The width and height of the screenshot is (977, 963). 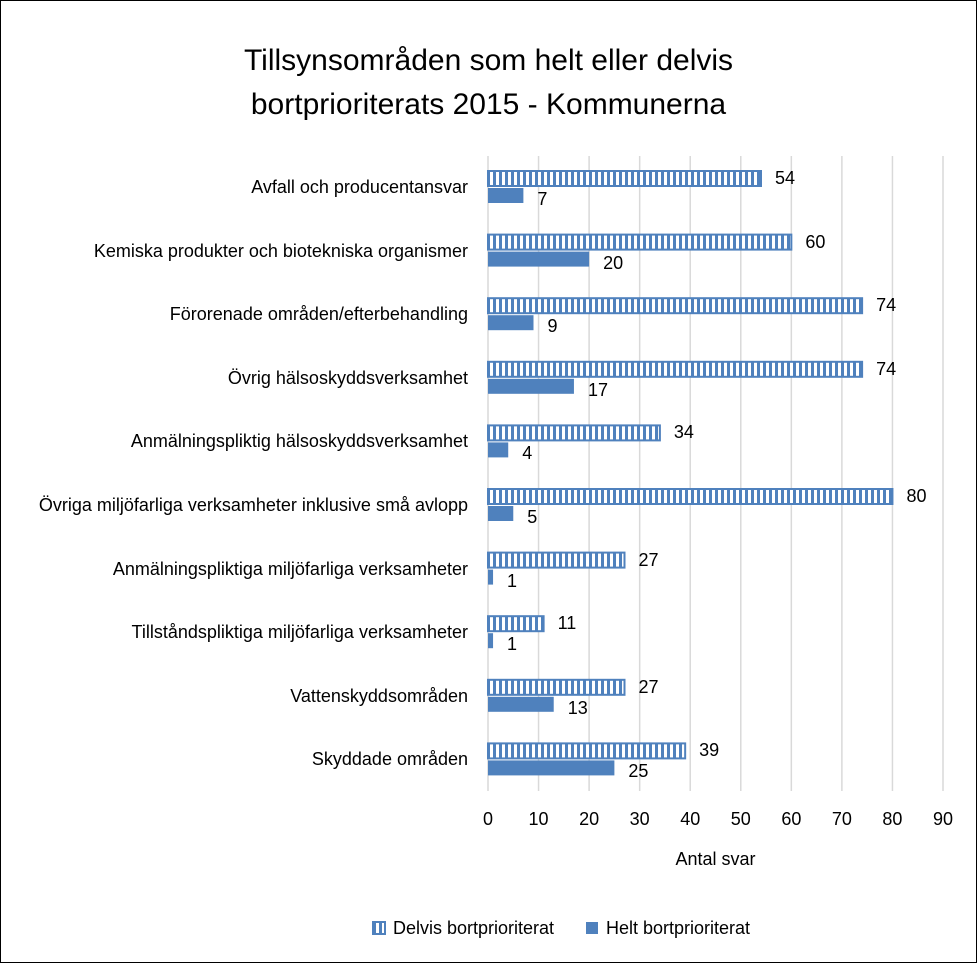 What do you see at coordinates (299, 441) in the screenshot?
I see `y-tick-label: Anmälningspliktig hälsoskyddsverksamhet` at bounding box center [299, 441].